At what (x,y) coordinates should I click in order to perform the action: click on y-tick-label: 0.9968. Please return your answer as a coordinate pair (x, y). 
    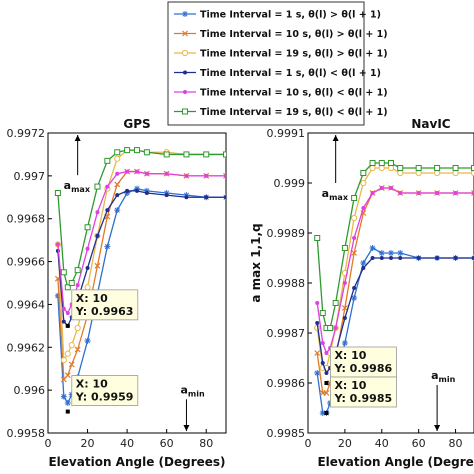
    Looking at the image, I should click on (26, 219).